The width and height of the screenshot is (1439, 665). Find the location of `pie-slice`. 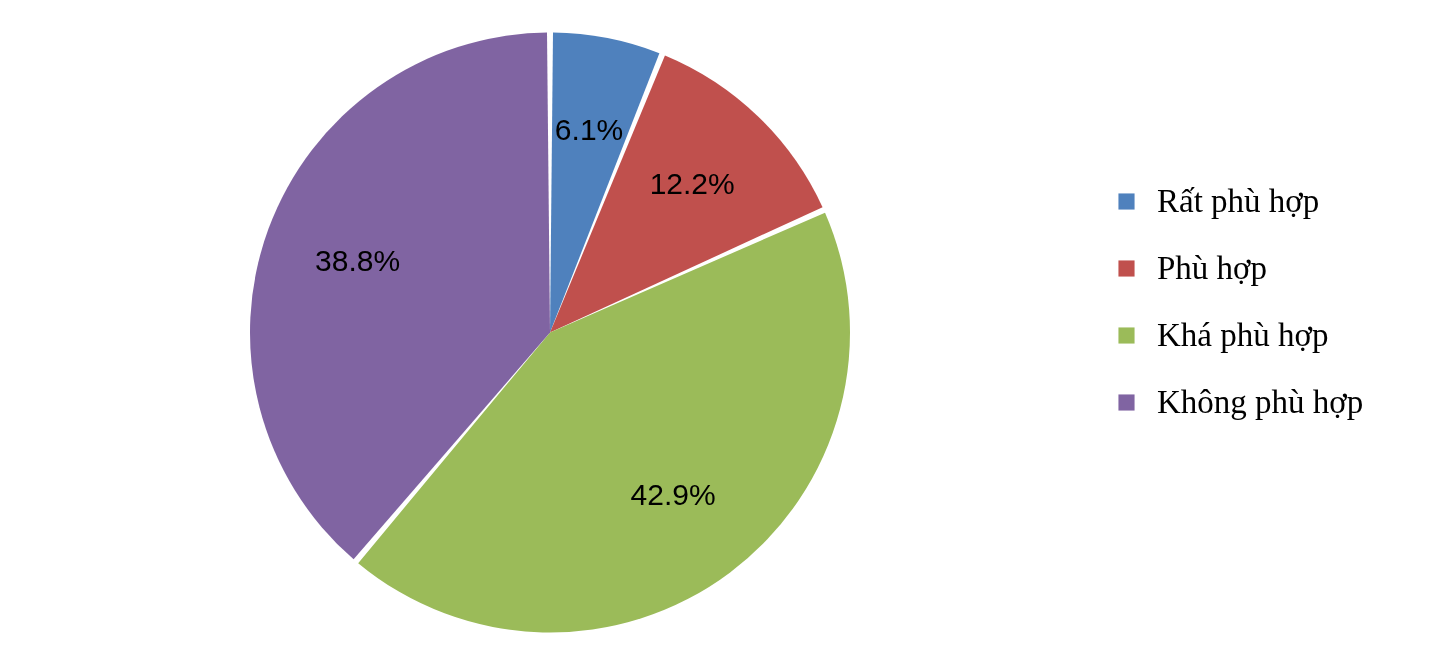

pie-slice is located at coordinates (686, 194).